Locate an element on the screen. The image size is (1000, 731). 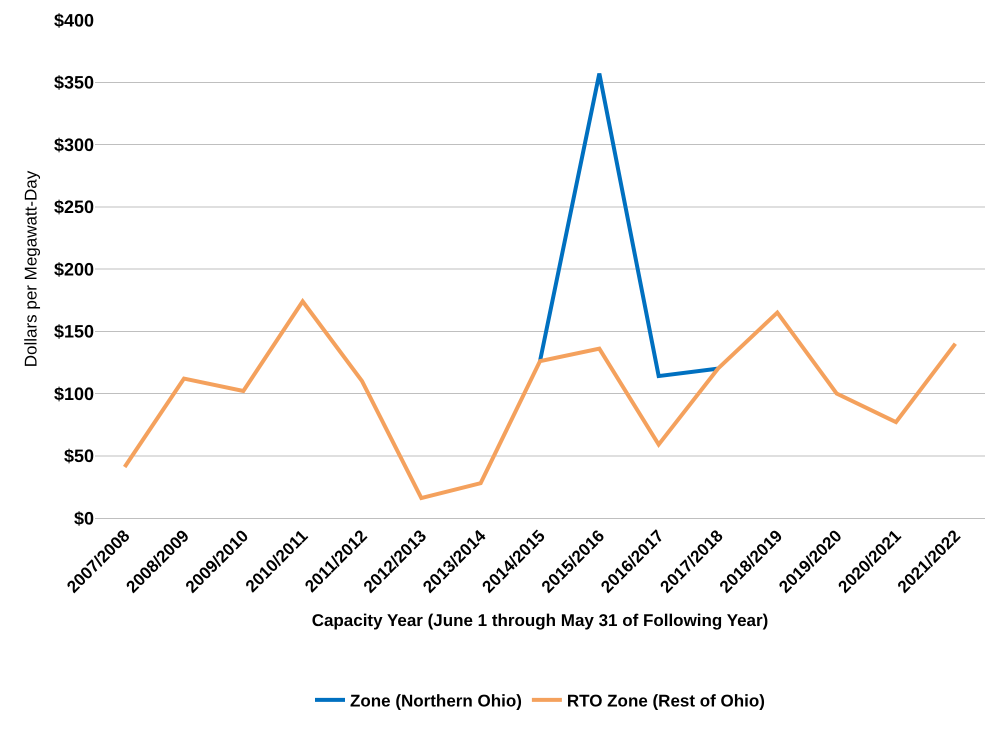
y-tick-label: $300 is located at coordinates (74, 144).